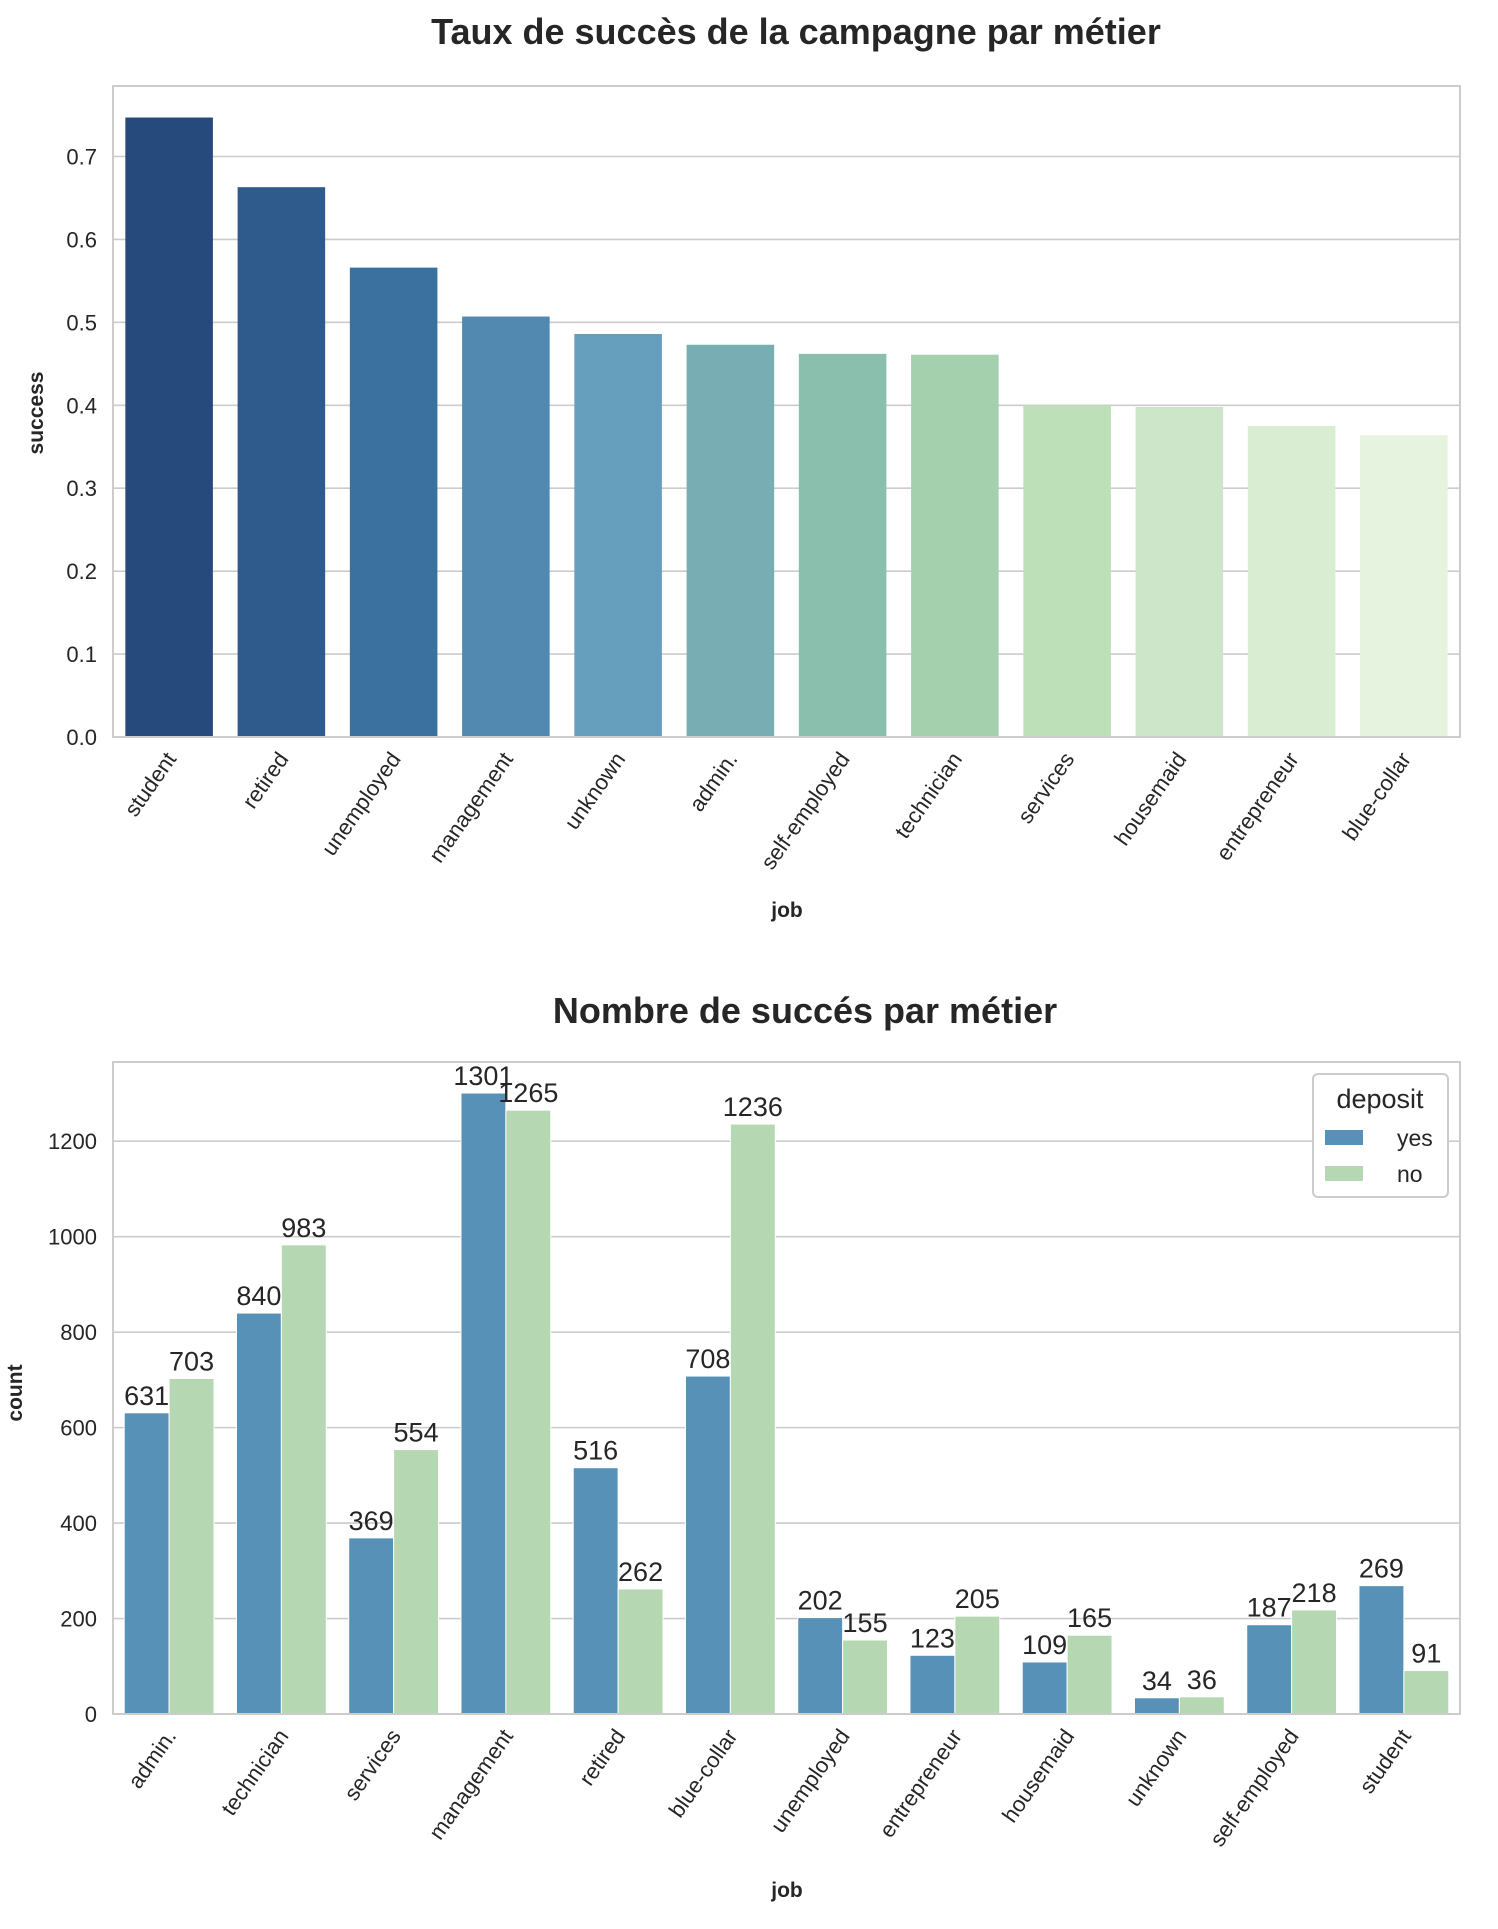  Describe the element at coordinates (146, 1563) in the screenshot. I see `bar-admin-yes` at that location.